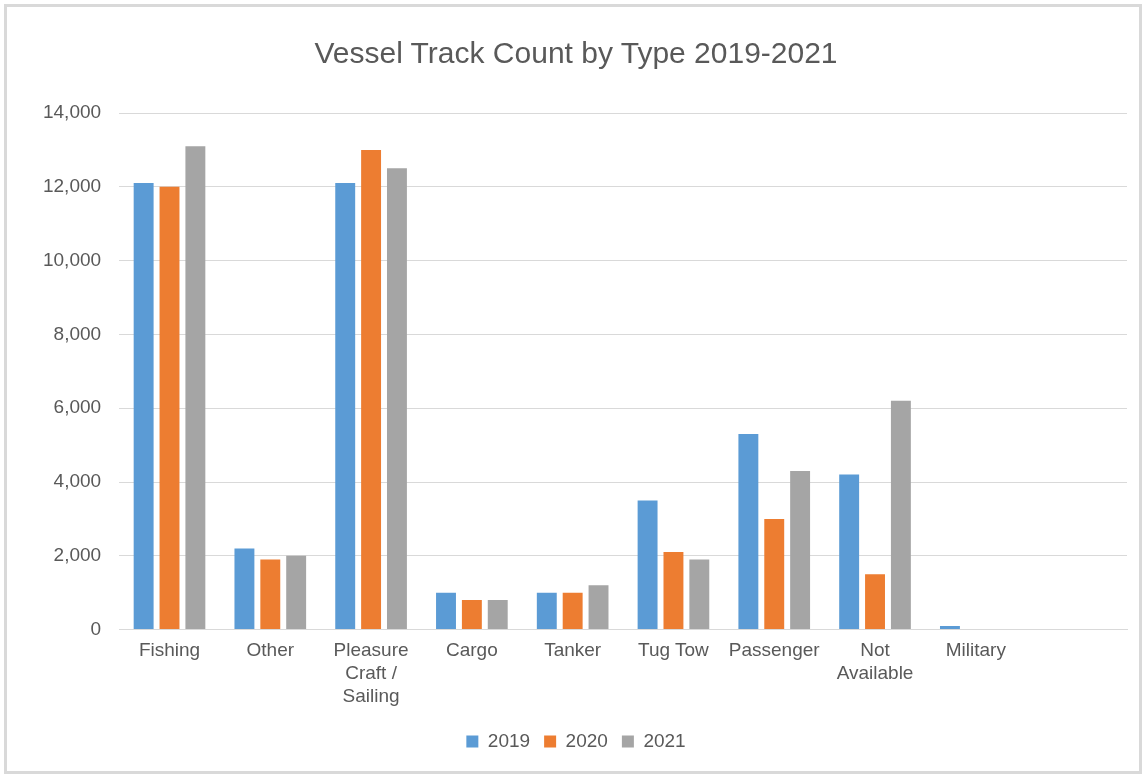  I want to click on x-tick-label: Not Available, so click(875, 661).